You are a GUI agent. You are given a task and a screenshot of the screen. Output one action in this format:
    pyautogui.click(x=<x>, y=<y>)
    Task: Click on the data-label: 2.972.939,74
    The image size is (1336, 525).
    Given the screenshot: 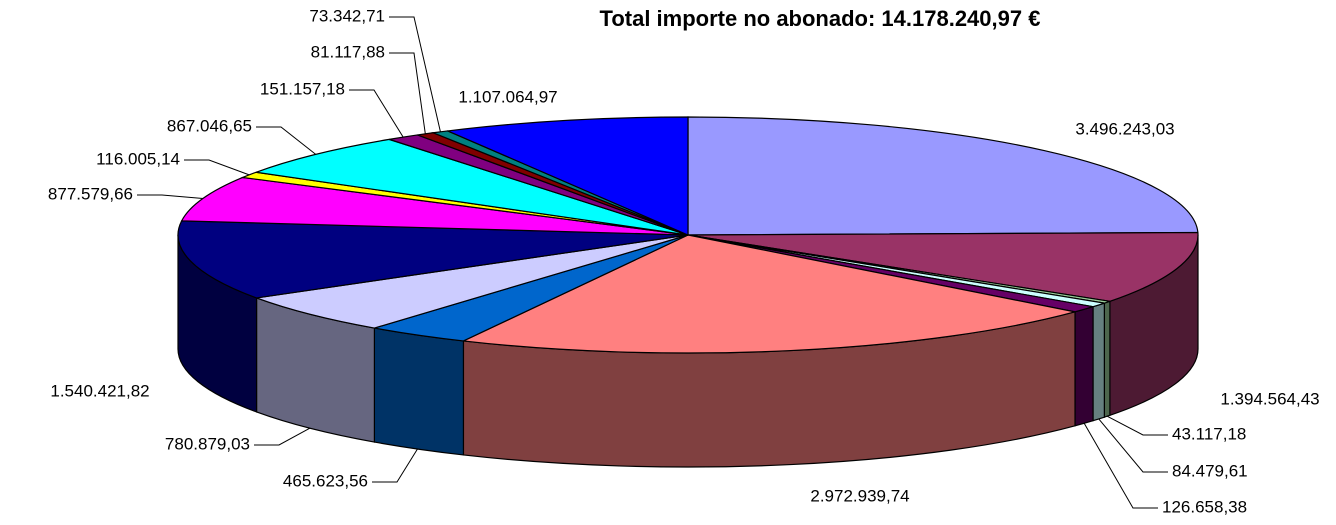 What is the action you would take?
    pyautogui.click(x=859, y=495)
    